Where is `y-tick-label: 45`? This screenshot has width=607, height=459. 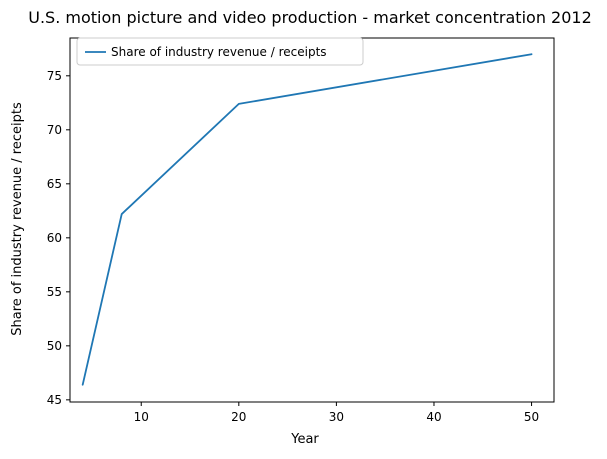 y-tick-label: 45 is located at coordinates (54, 400).